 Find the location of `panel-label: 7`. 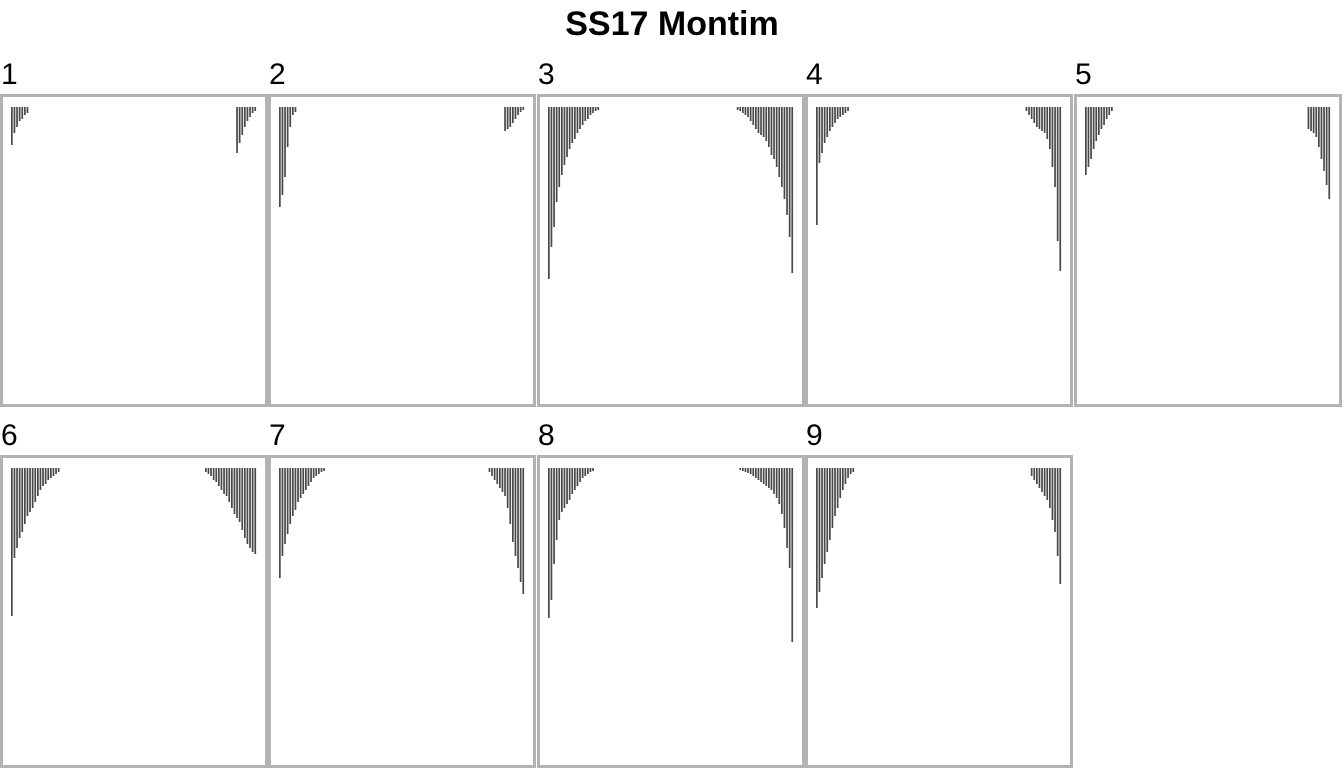

panel-label: 7 is located at coordinates (277, 435).